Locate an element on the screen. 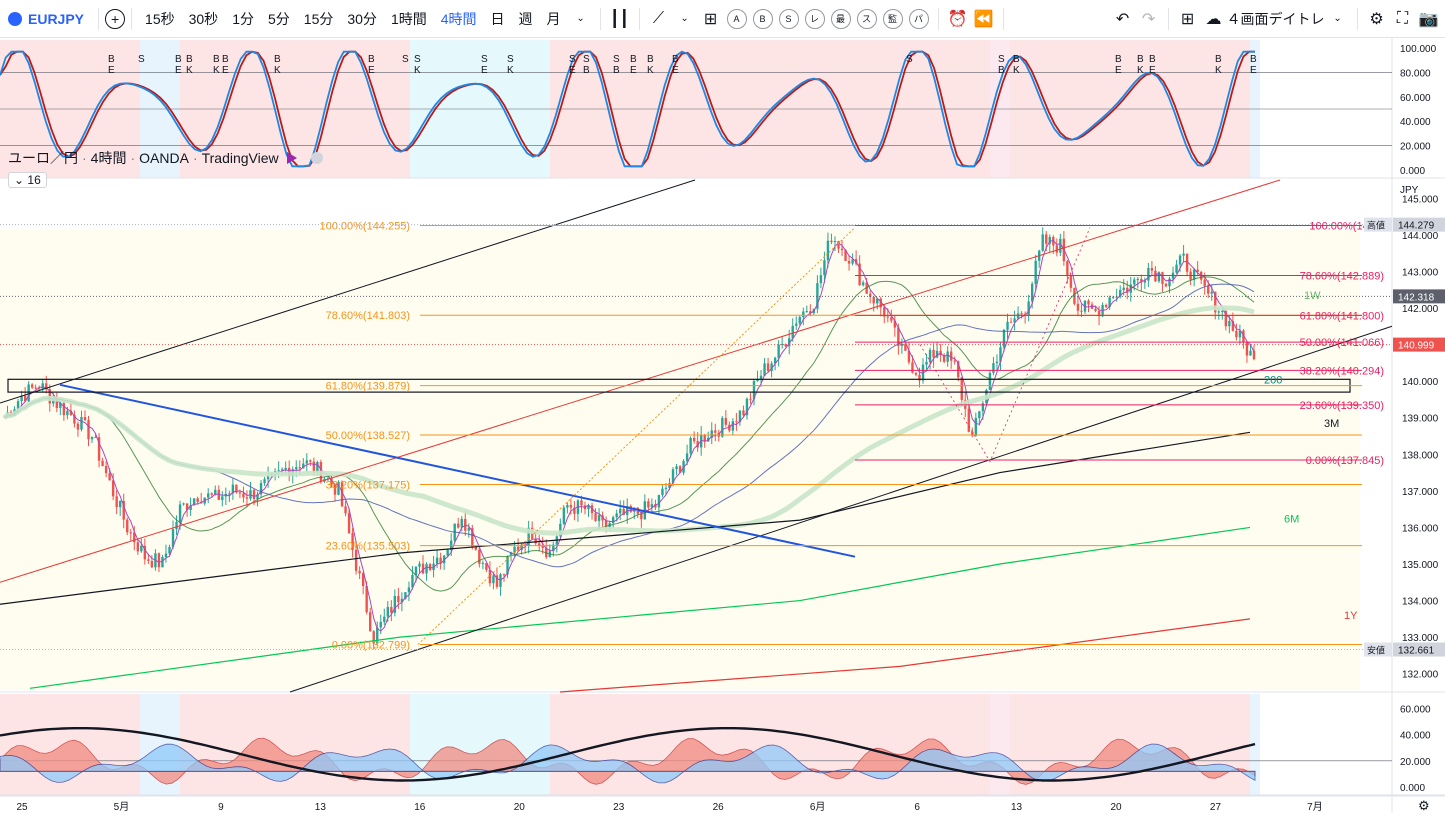 The height and width of the screenshot is (818, 1445). fullscreen-icon: ⛶ is located at coordinates (1402, 18).